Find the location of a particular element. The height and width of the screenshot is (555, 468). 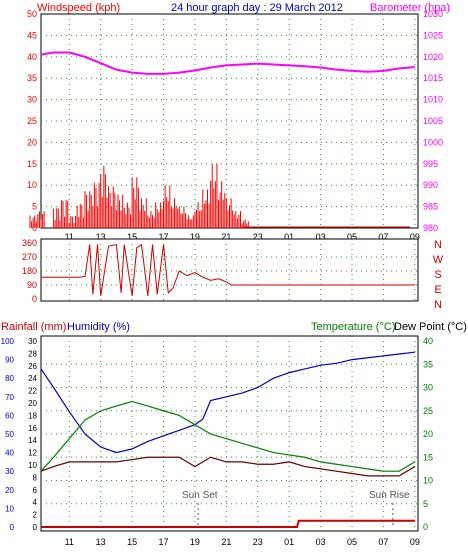

y-tick-label: 995 is located at coordinates (430, 164).